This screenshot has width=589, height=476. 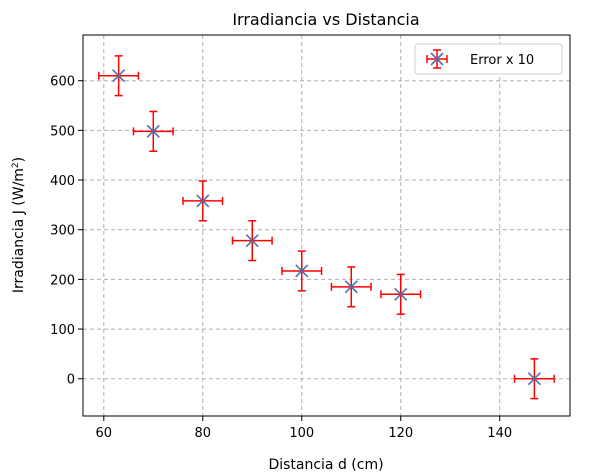 What do you see at coordinates (62, 330) in the screenshot?
I see `y-tick-label: 100` at bounding box center [62, 330].